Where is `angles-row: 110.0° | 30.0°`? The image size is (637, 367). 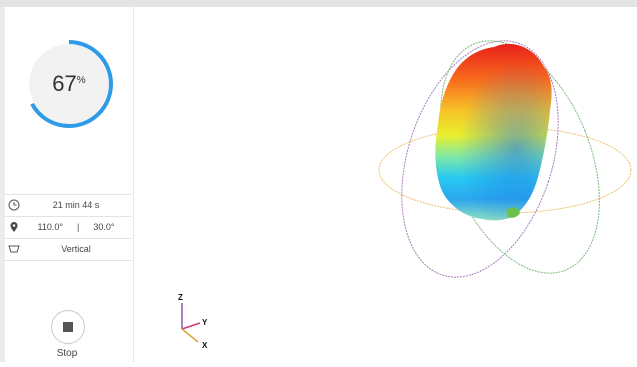
angles-row: 110.0° | 30.0° is located at coordinates (68, 227).